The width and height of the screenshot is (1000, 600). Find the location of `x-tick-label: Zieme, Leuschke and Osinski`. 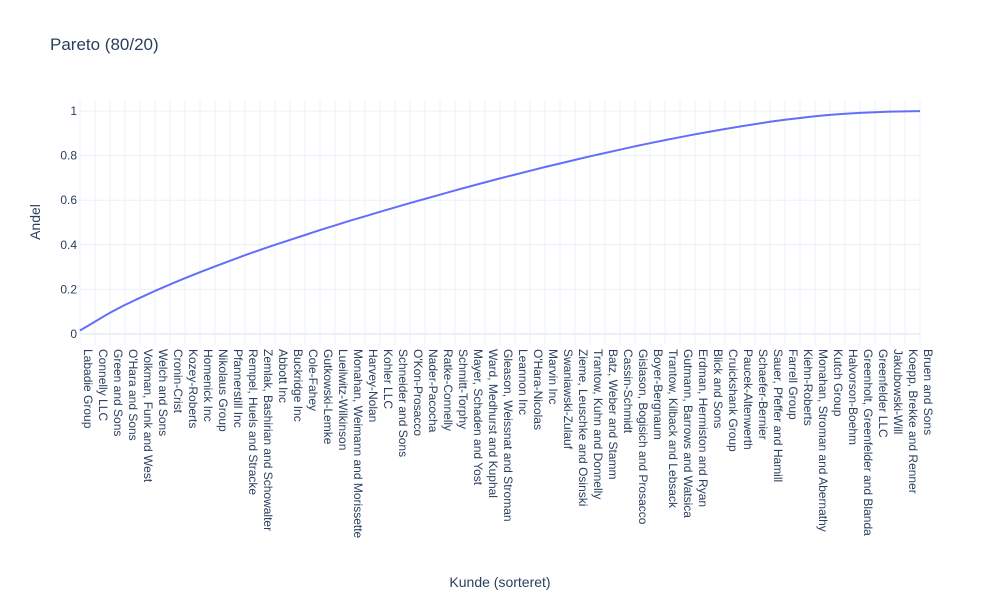

x-tick-label: Zieme, Leuschke and Osinski is located at coordinates (583, 427).